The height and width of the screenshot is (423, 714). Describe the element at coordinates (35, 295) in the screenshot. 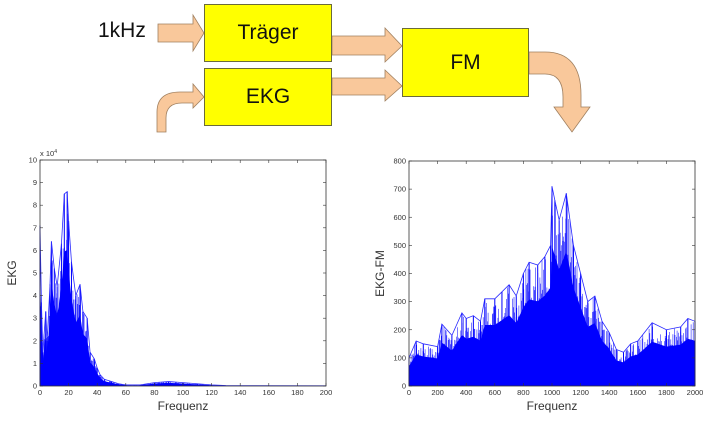

I see `y-tick-label: 4` at that location.